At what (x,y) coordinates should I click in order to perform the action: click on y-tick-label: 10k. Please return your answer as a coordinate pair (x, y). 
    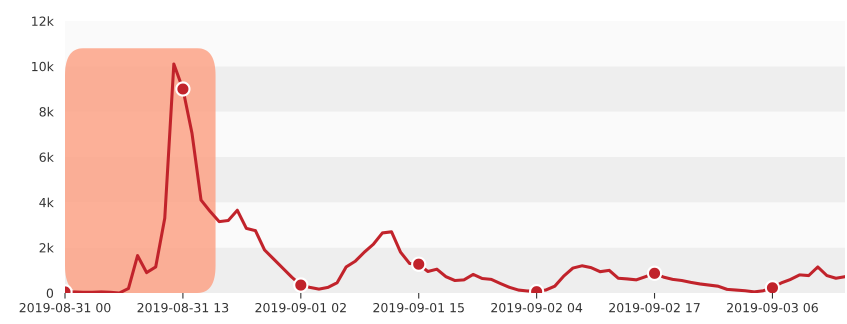
    Looking at the image, I should click on (43, 67).